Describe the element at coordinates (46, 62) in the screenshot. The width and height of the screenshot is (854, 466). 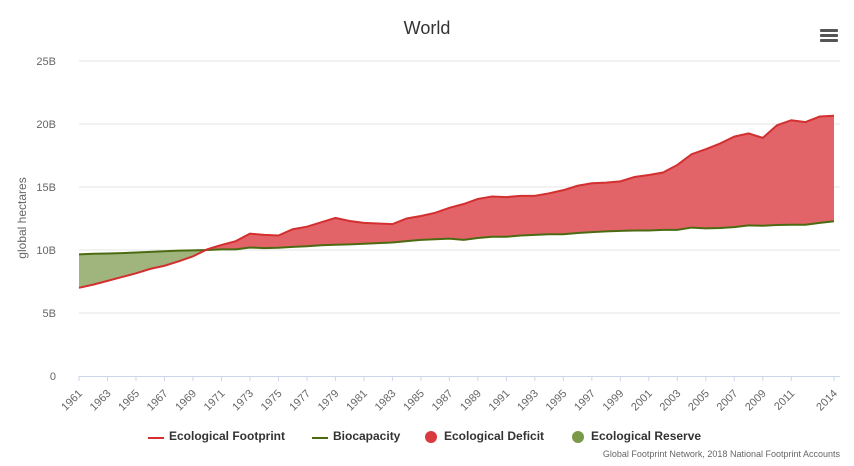
I see `y-tick-label: 25B` at that location.